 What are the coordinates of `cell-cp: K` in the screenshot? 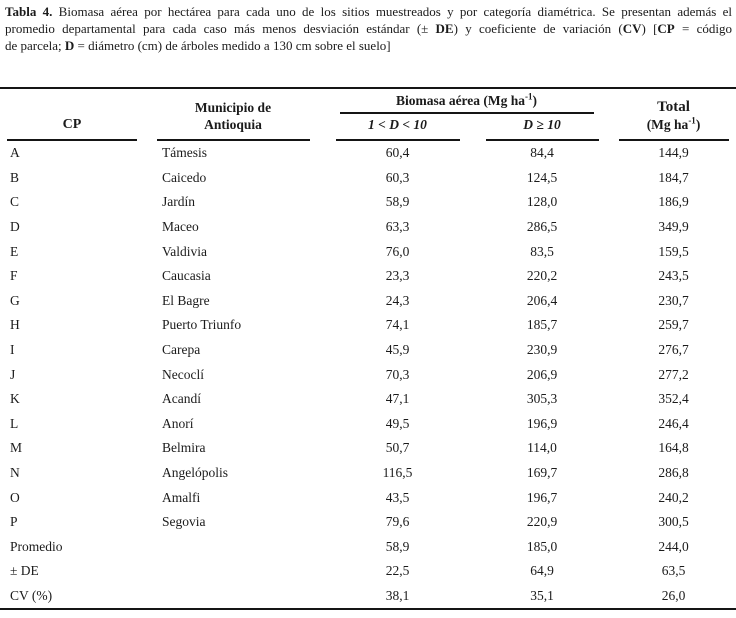 It's located at (15, 399).